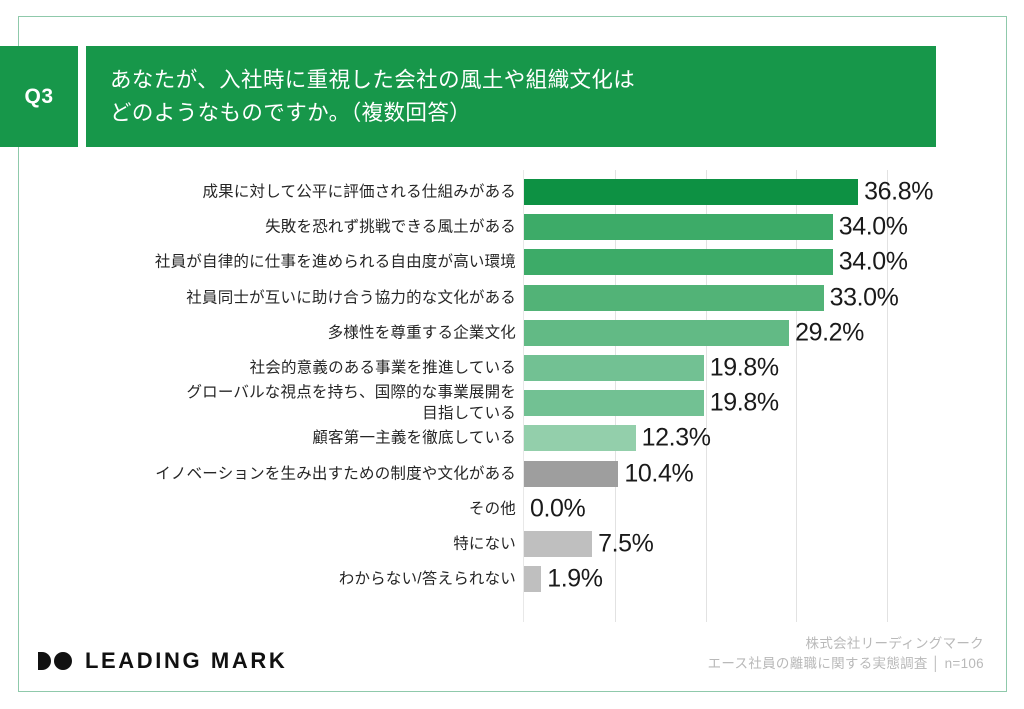 This screenshot has height=709, width=1024. What do you see at coordinates (390, 227) in the screenshot?
I see `category-label: 失敗を恐れず挑戦できる風土がある` at bounding box center [390, 227].